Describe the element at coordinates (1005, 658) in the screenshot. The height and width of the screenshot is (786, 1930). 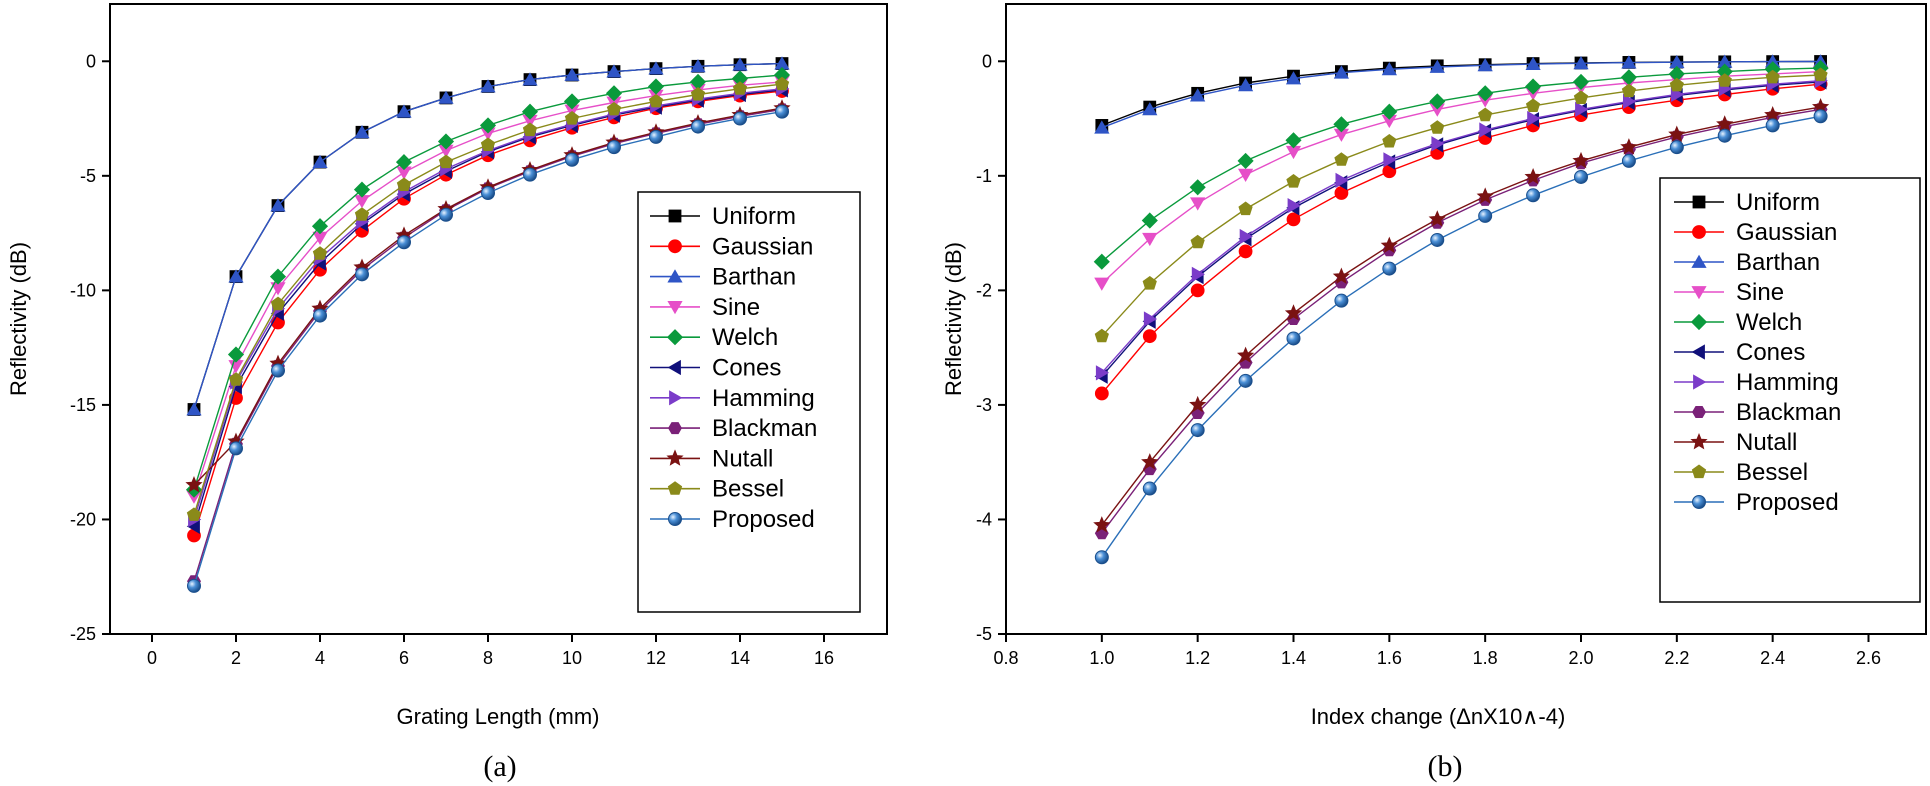
I see `x-tick-label: 0.8` at that location.